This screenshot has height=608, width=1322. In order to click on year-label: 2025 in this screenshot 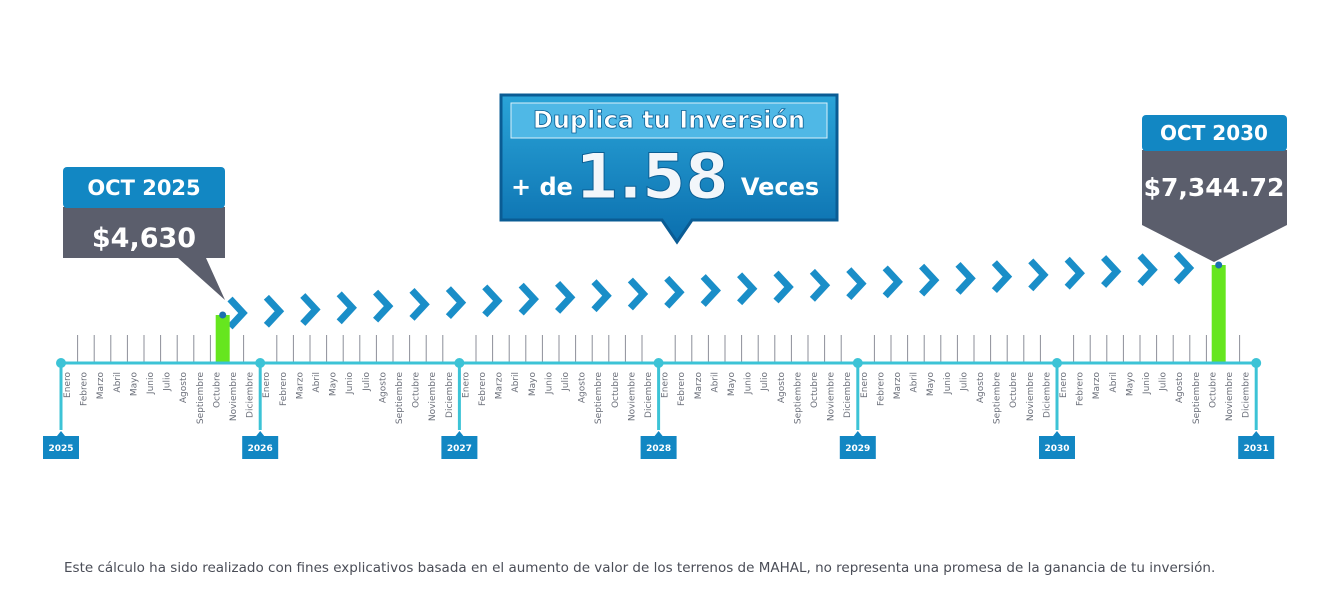, I will do `click(60, 449)`.